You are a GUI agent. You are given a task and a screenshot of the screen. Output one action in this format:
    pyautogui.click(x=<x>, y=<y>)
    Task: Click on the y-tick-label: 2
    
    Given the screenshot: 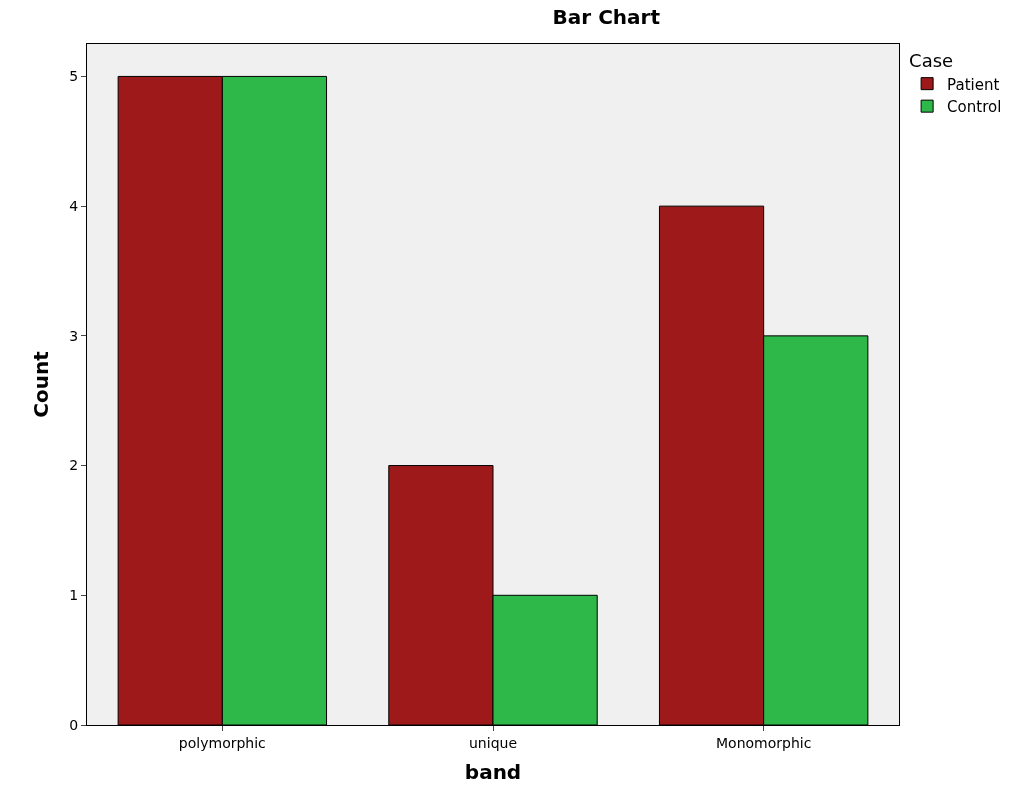 What is the action you would take?
    pyautogui.click(x=74, y=465)
    